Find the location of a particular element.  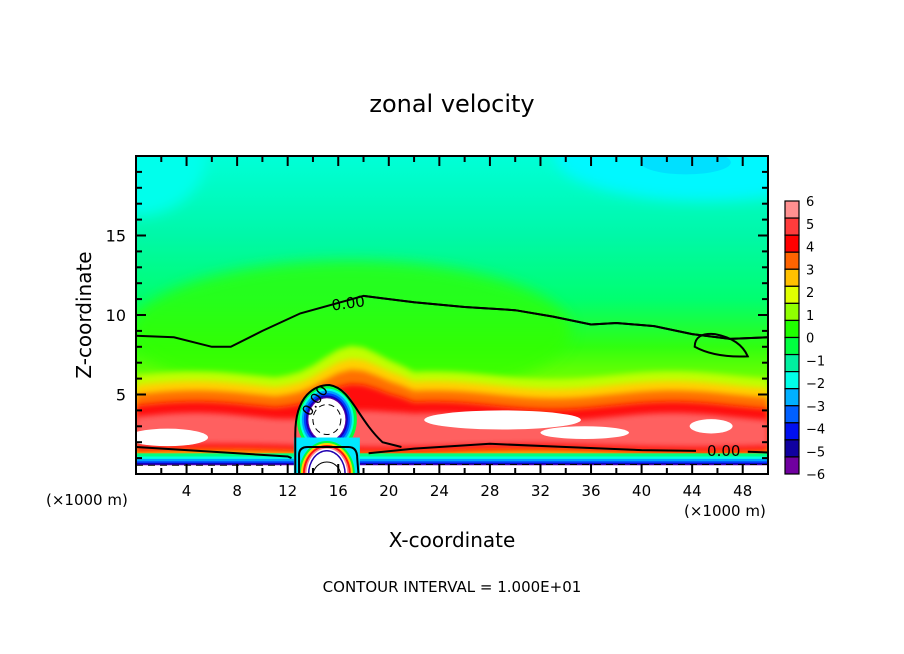

y-tick-label: 10 is located at coordinates (116, 315).